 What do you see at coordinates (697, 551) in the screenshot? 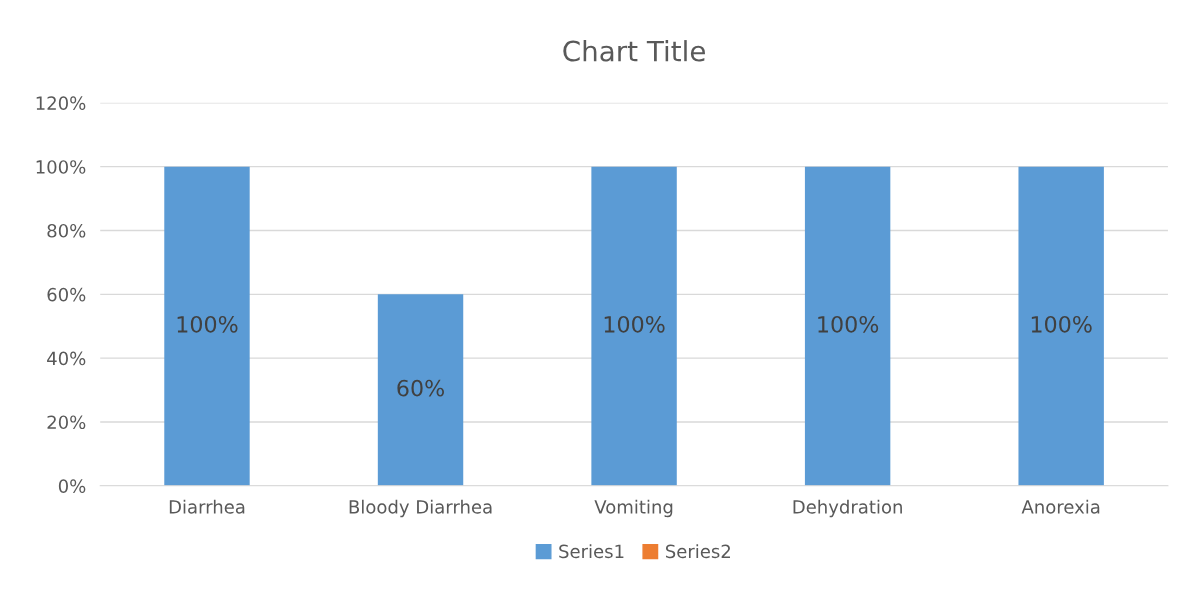
I see `legend-label: Series2` at bounding box center [697, 551].